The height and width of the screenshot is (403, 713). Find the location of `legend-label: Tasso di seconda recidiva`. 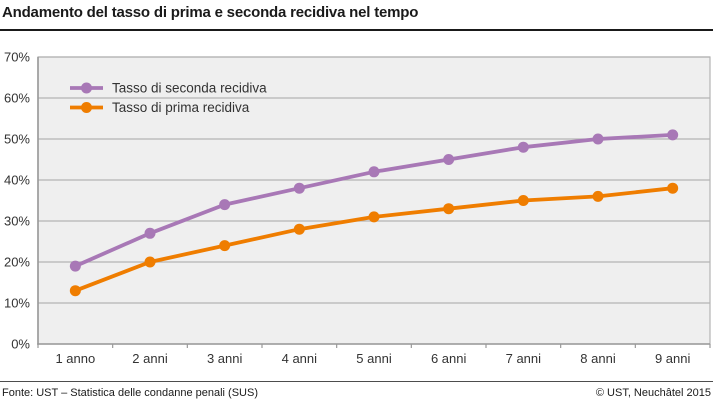

legend-label: Tasso di seconda recidiva is located at coordinates (189, 88).